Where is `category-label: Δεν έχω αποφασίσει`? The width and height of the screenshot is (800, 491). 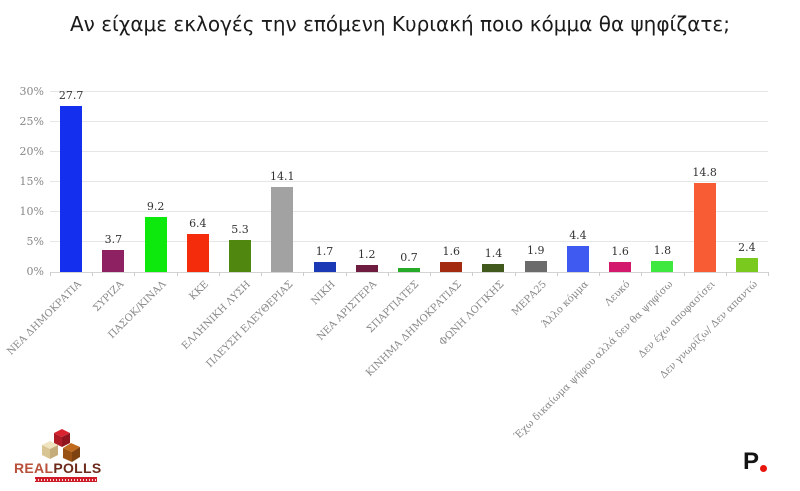 category-label: Δεν έχω αποφασίσει is located at coordinates (677, 320).